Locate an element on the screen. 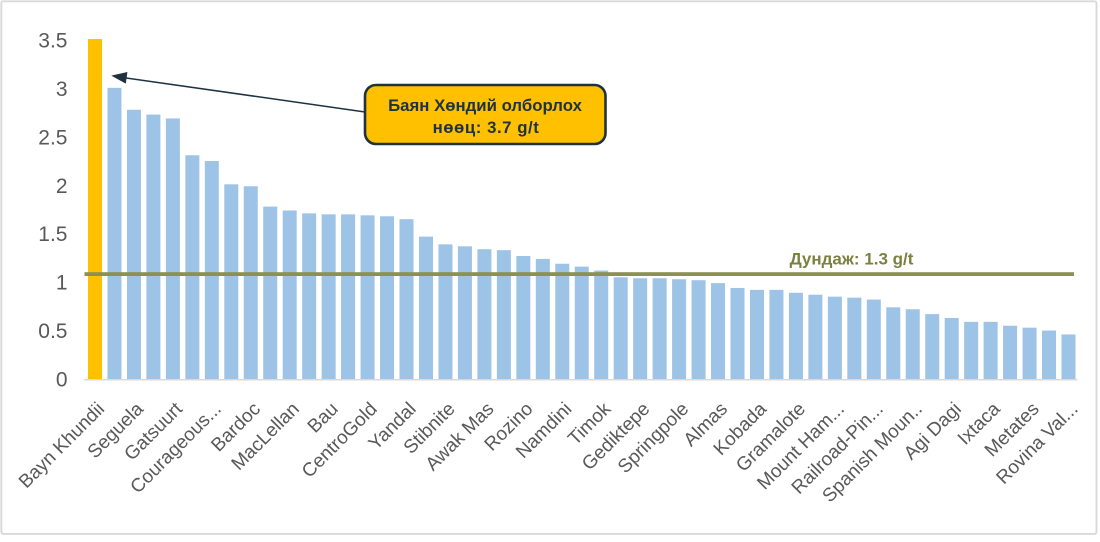 The width and height of the screenshot is (1100, 542). svg-text: 2 is located at coordinates (62, 186).